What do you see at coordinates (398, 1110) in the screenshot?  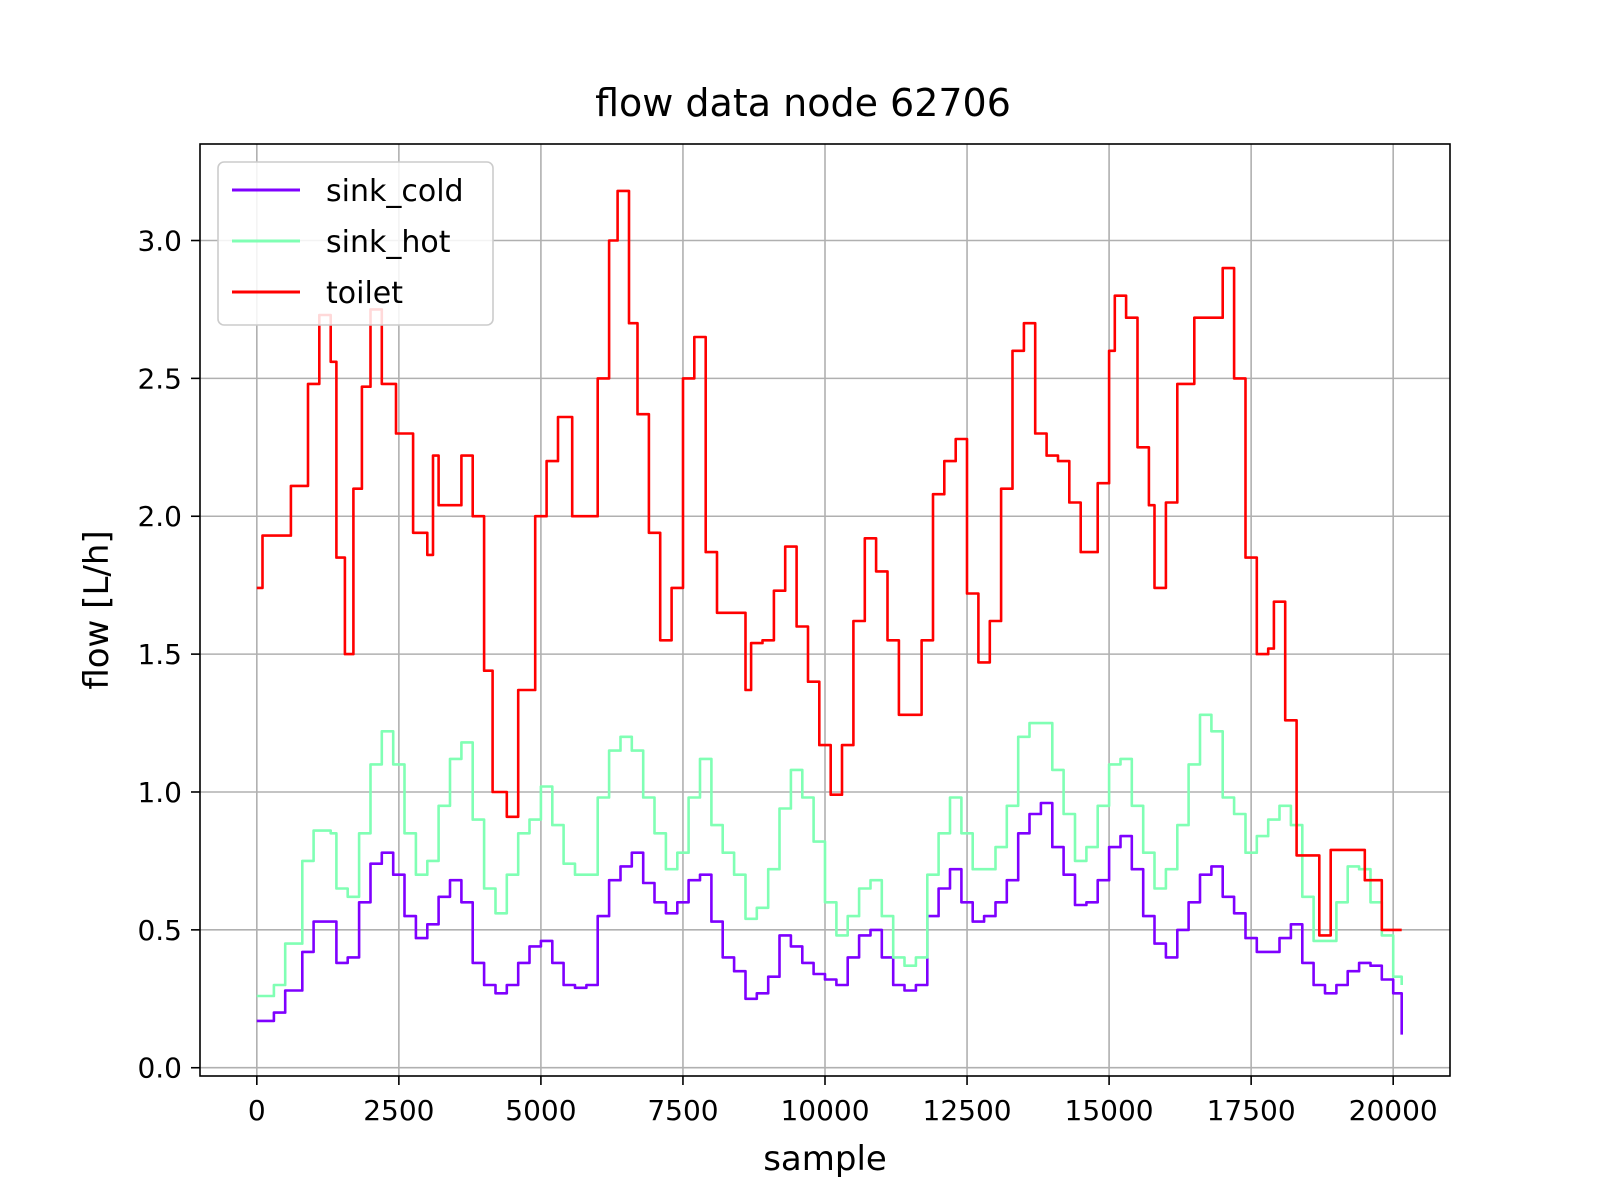 I see `x-tick-label: 2500` at bounding box center [398, 1110].